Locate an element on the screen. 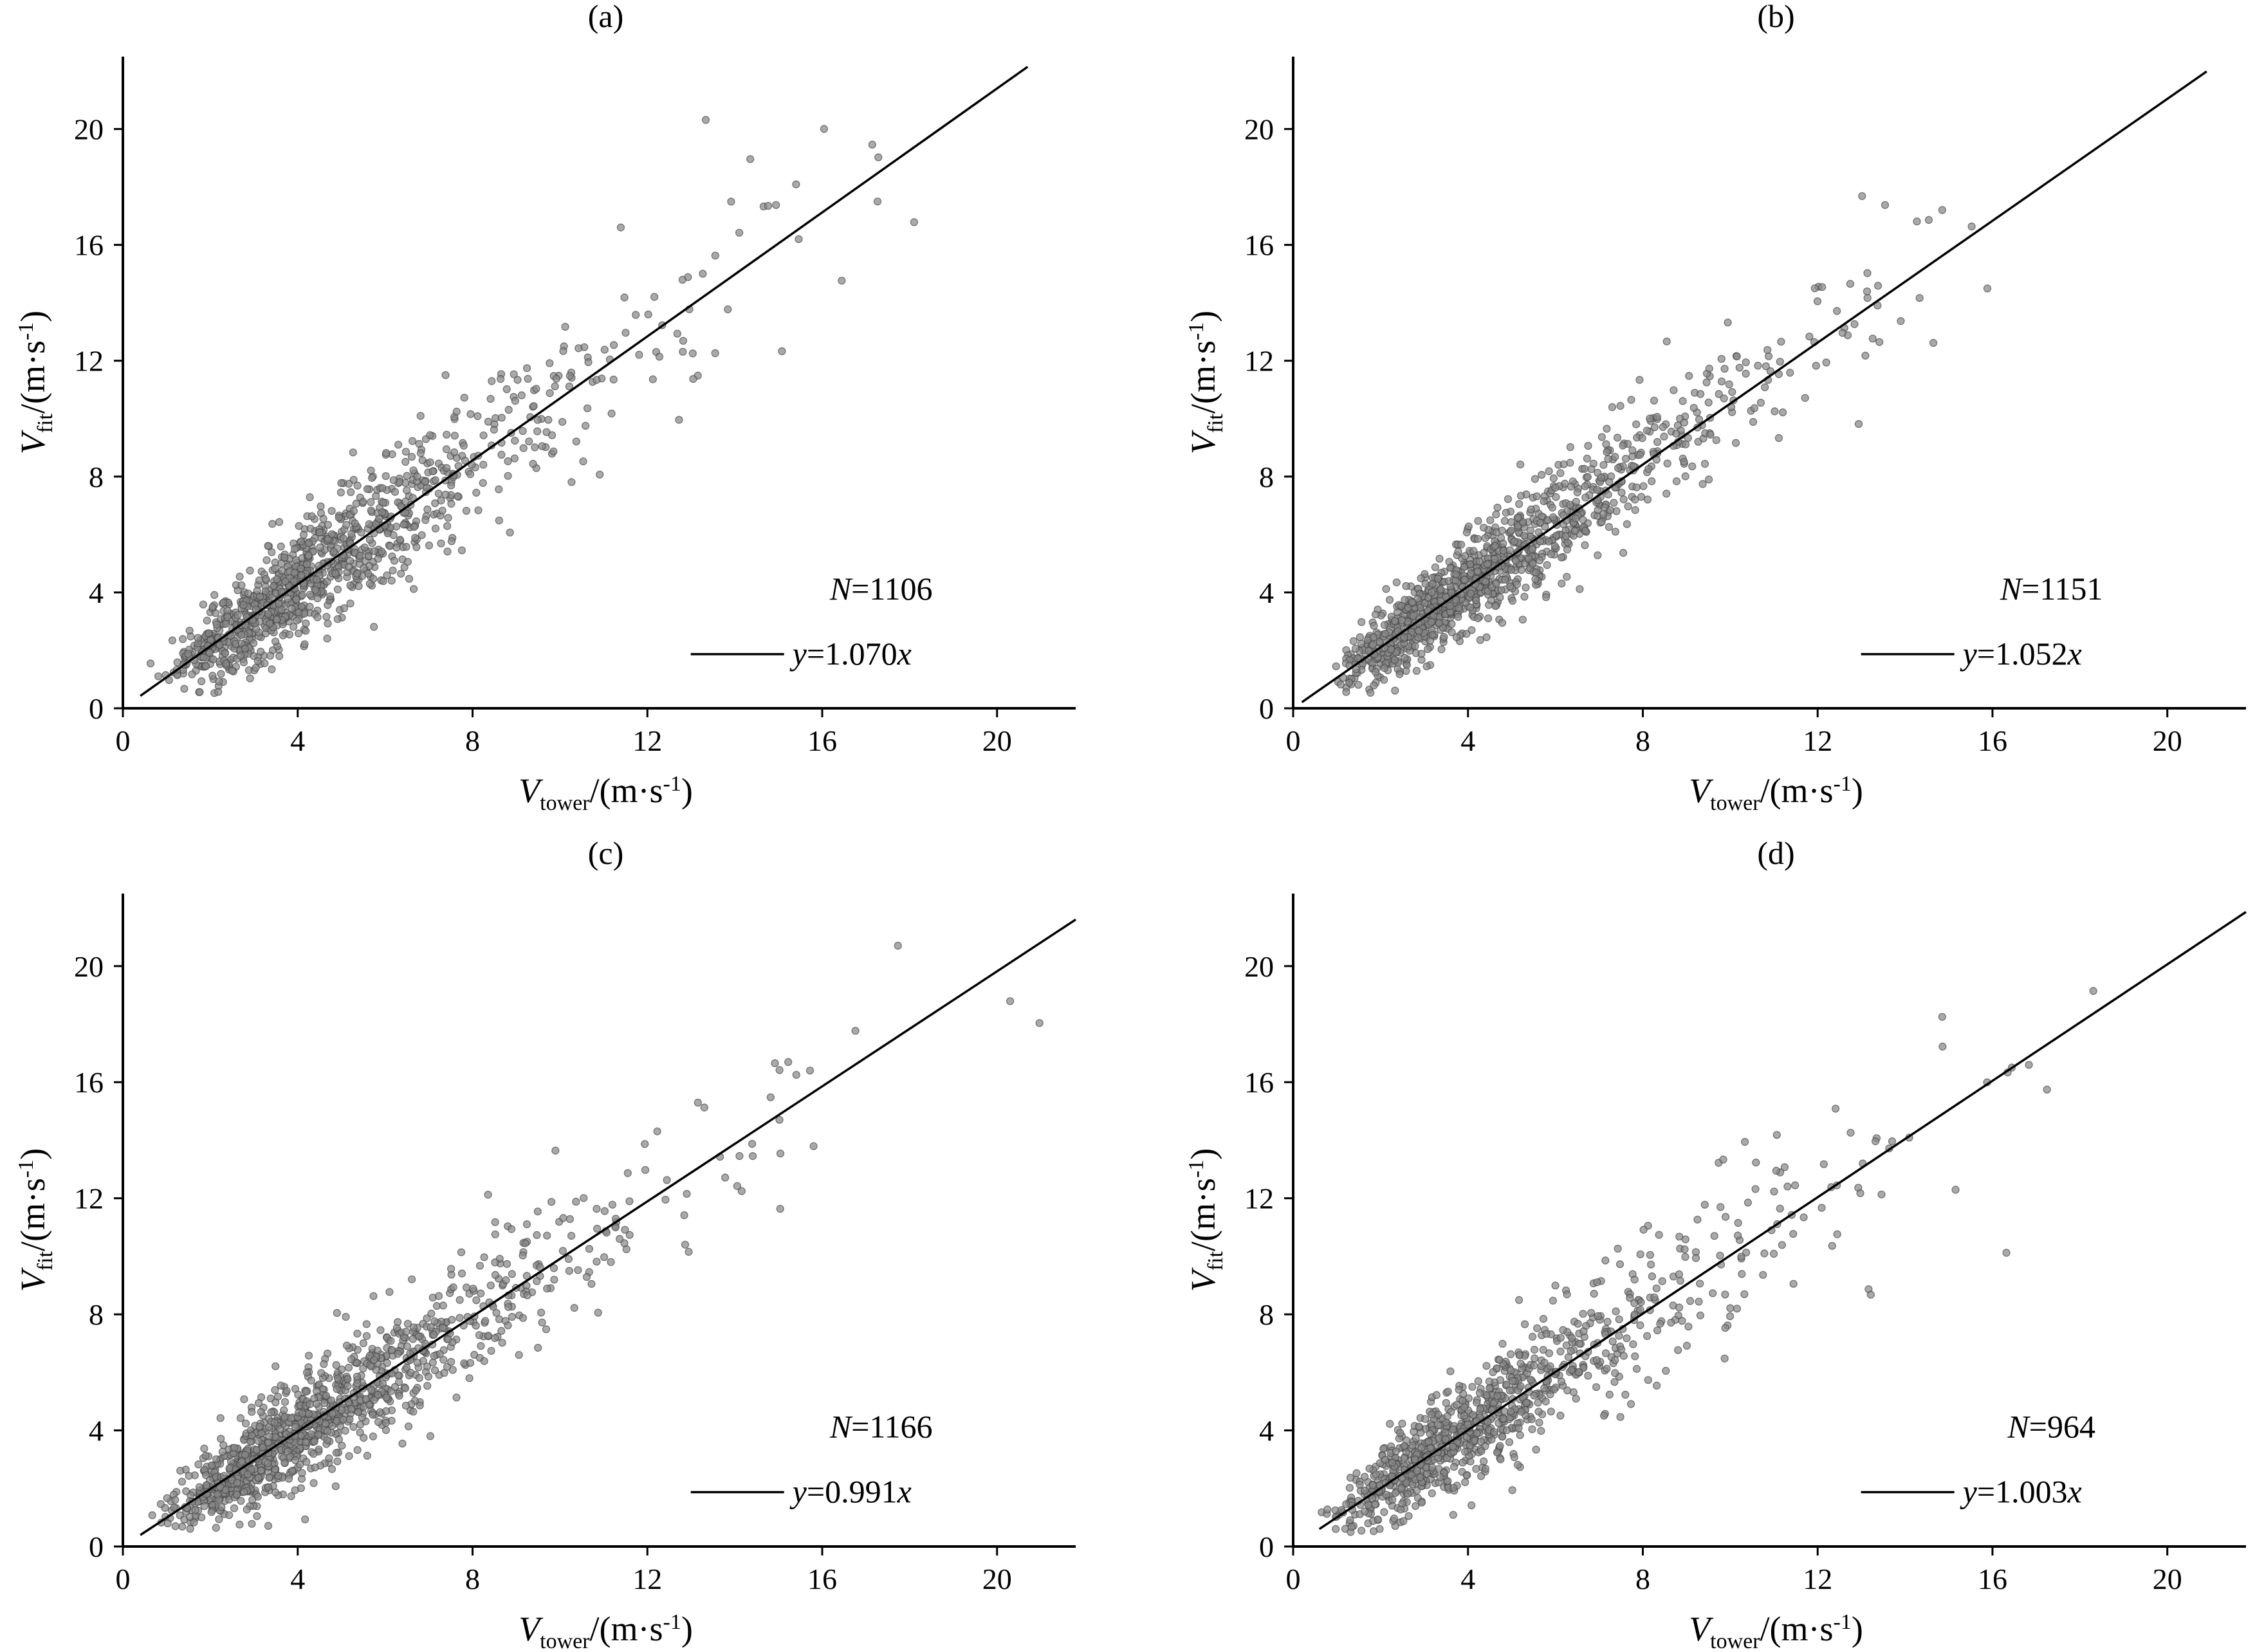  x-axis-label: Vtower/(m·s-1) is located at coordinates (1776, 793).